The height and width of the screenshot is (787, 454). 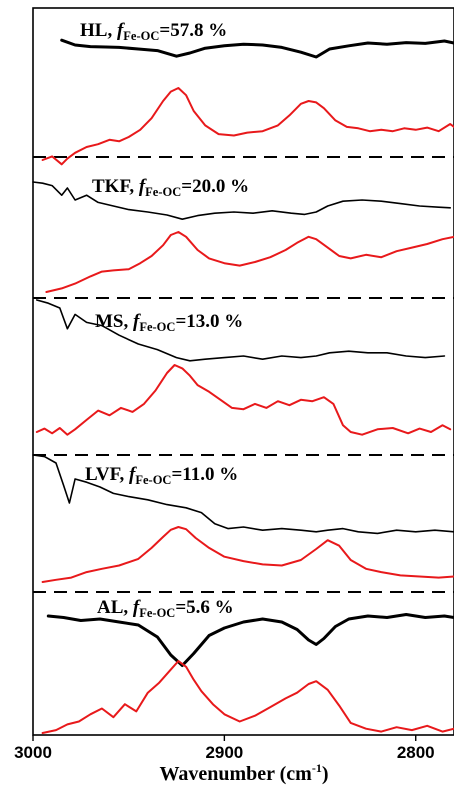 What do you see at coordinates (416, 752) in the screenshot?
I see `x-tick-label: 2800` at bounding box center [416, 752].